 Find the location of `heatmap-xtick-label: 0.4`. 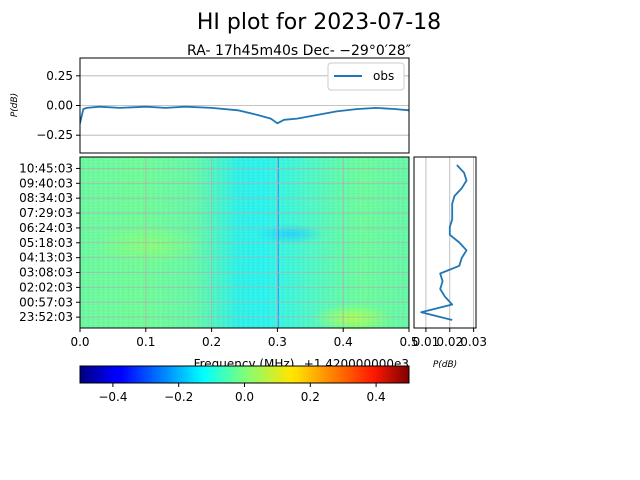

heatmap-xtick-label: 0.4 is located at coordinates (343, 342).